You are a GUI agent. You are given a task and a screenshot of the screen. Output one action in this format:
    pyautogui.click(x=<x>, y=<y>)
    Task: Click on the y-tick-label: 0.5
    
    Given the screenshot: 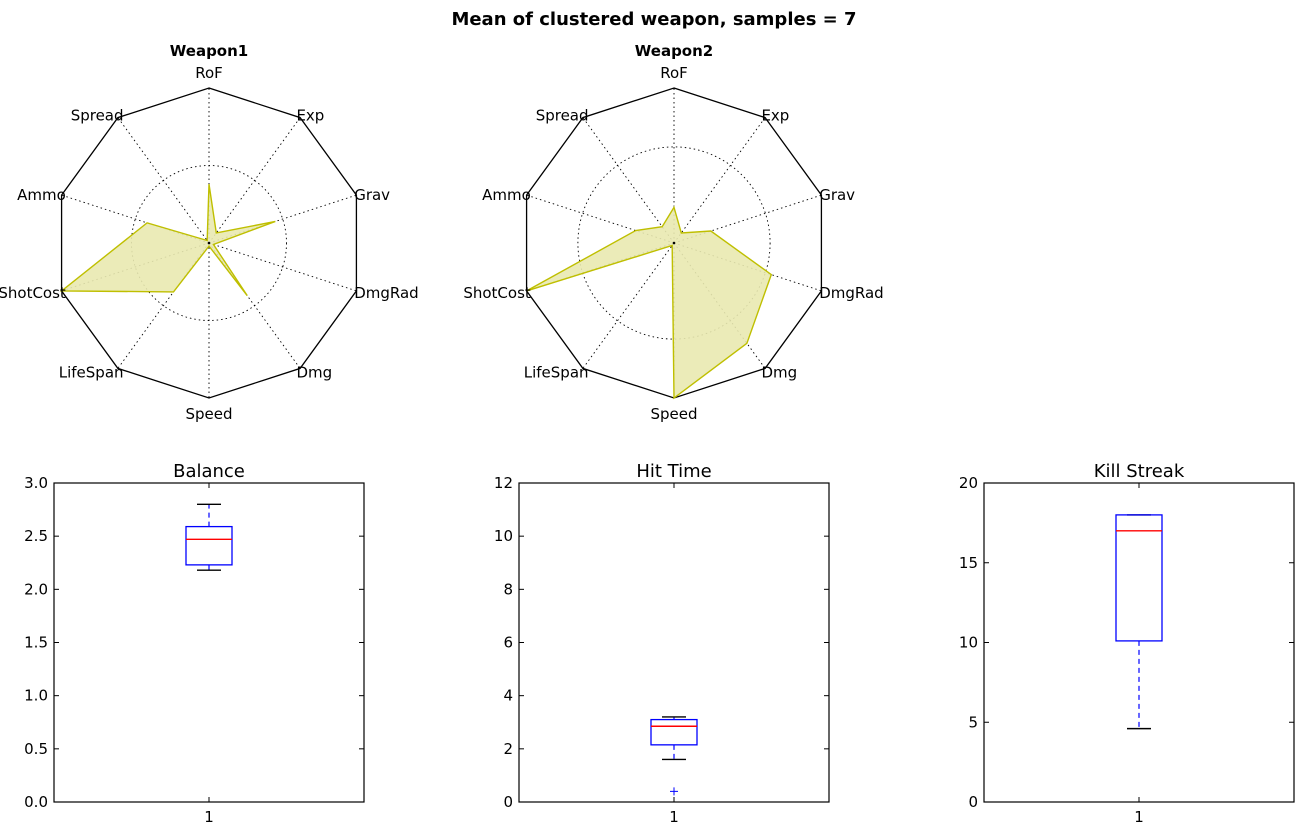 What is the action you would take?
    pyautogui.click(x=36, y=749)
    